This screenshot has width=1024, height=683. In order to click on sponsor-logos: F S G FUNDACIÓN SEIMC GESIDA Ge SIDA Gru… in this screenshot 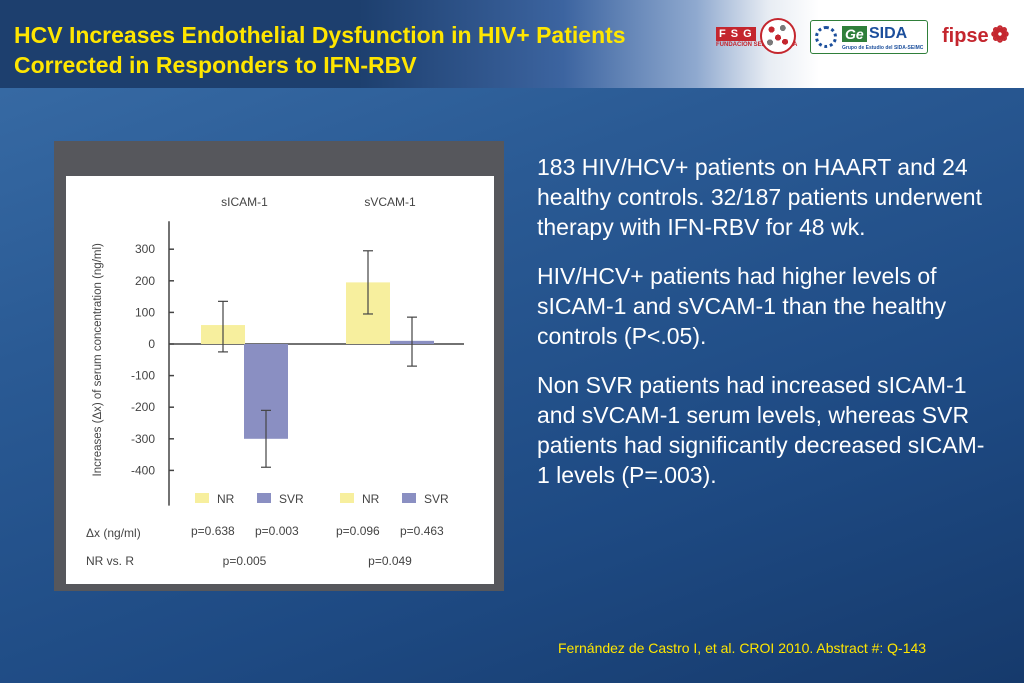, I will do `click(862, 37)`.